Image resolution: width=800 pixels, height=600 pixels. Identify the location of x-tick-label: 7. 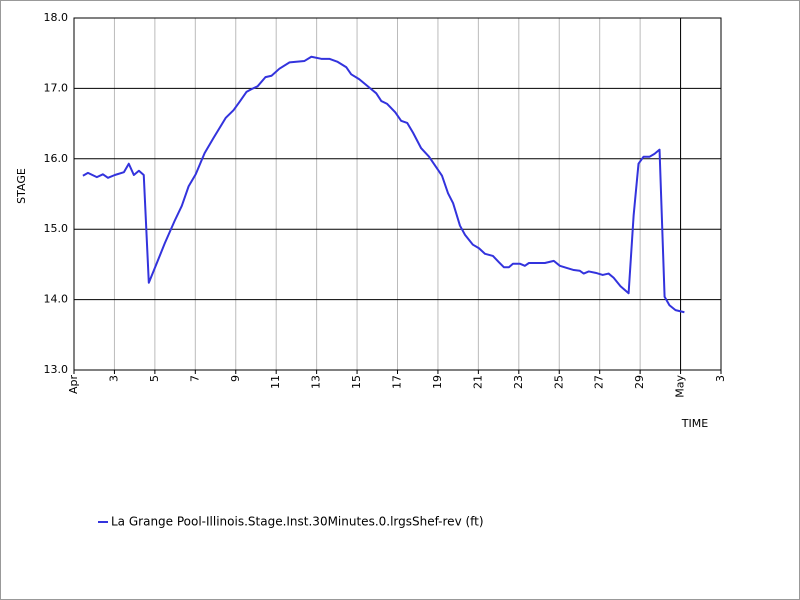
(194, 378).